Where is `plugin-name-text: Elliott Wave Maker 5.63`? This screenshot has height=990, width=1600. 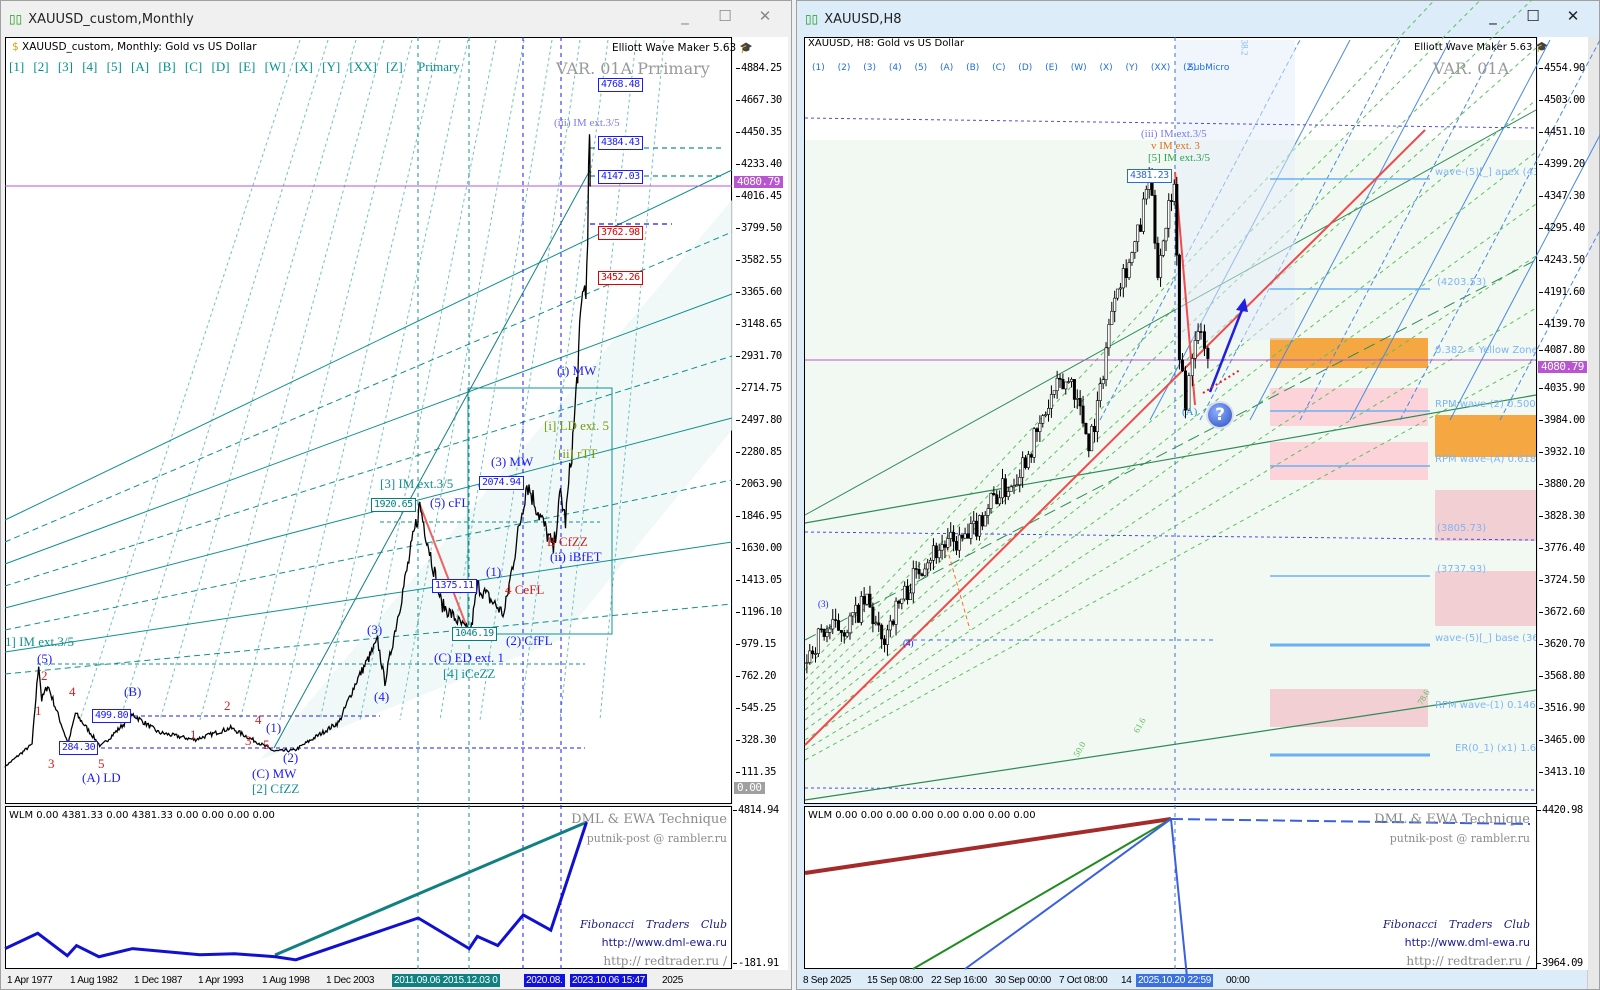
plugin-name-text: Elliott Wave Maker 5.63 is located at coordinates (1473, 47).